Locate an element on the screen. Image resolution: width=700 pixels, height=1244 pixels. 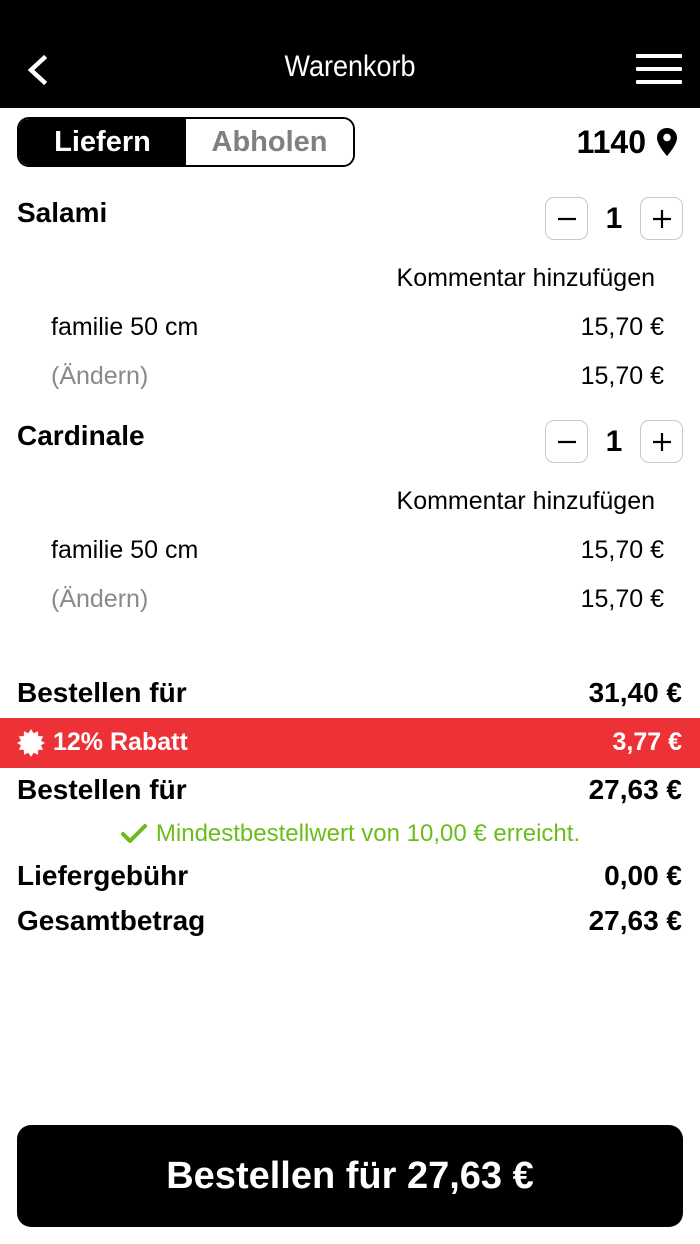
menu-button is located at coordinates (662, 70).